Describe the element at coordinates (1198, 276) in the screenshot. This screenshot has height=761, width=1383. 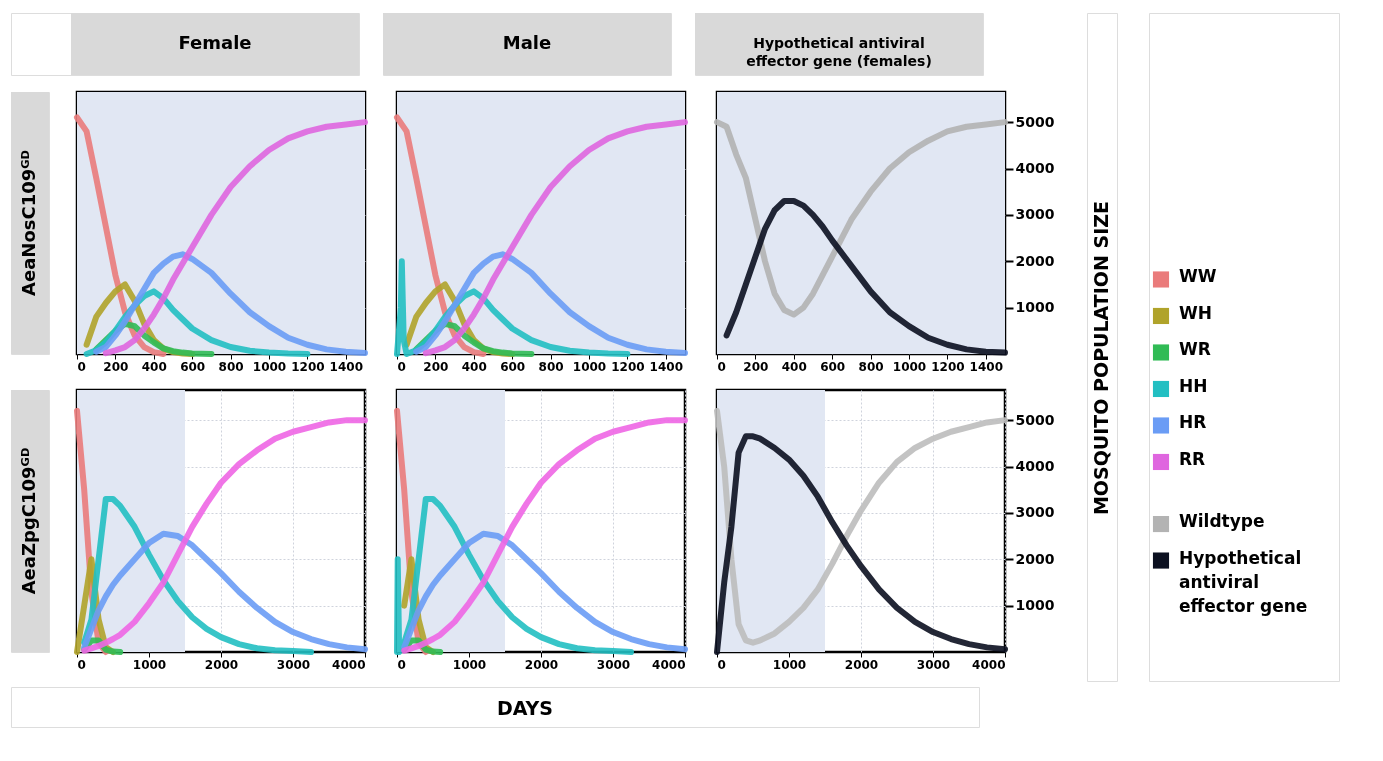
I see `legend-label: WW` at that location.